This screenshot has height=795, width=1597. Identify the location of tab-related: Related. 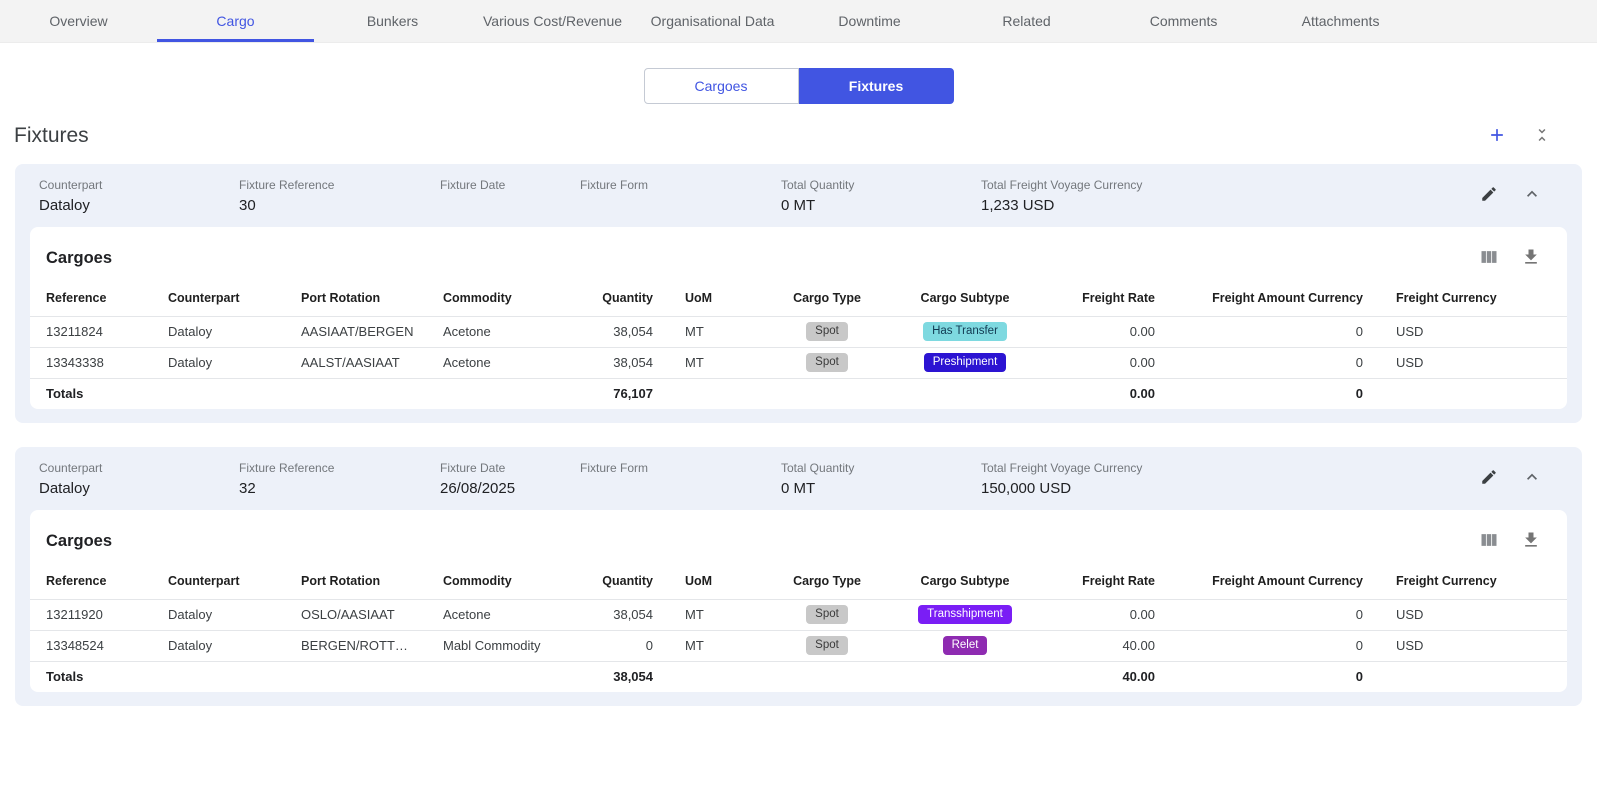
(1026, 21).